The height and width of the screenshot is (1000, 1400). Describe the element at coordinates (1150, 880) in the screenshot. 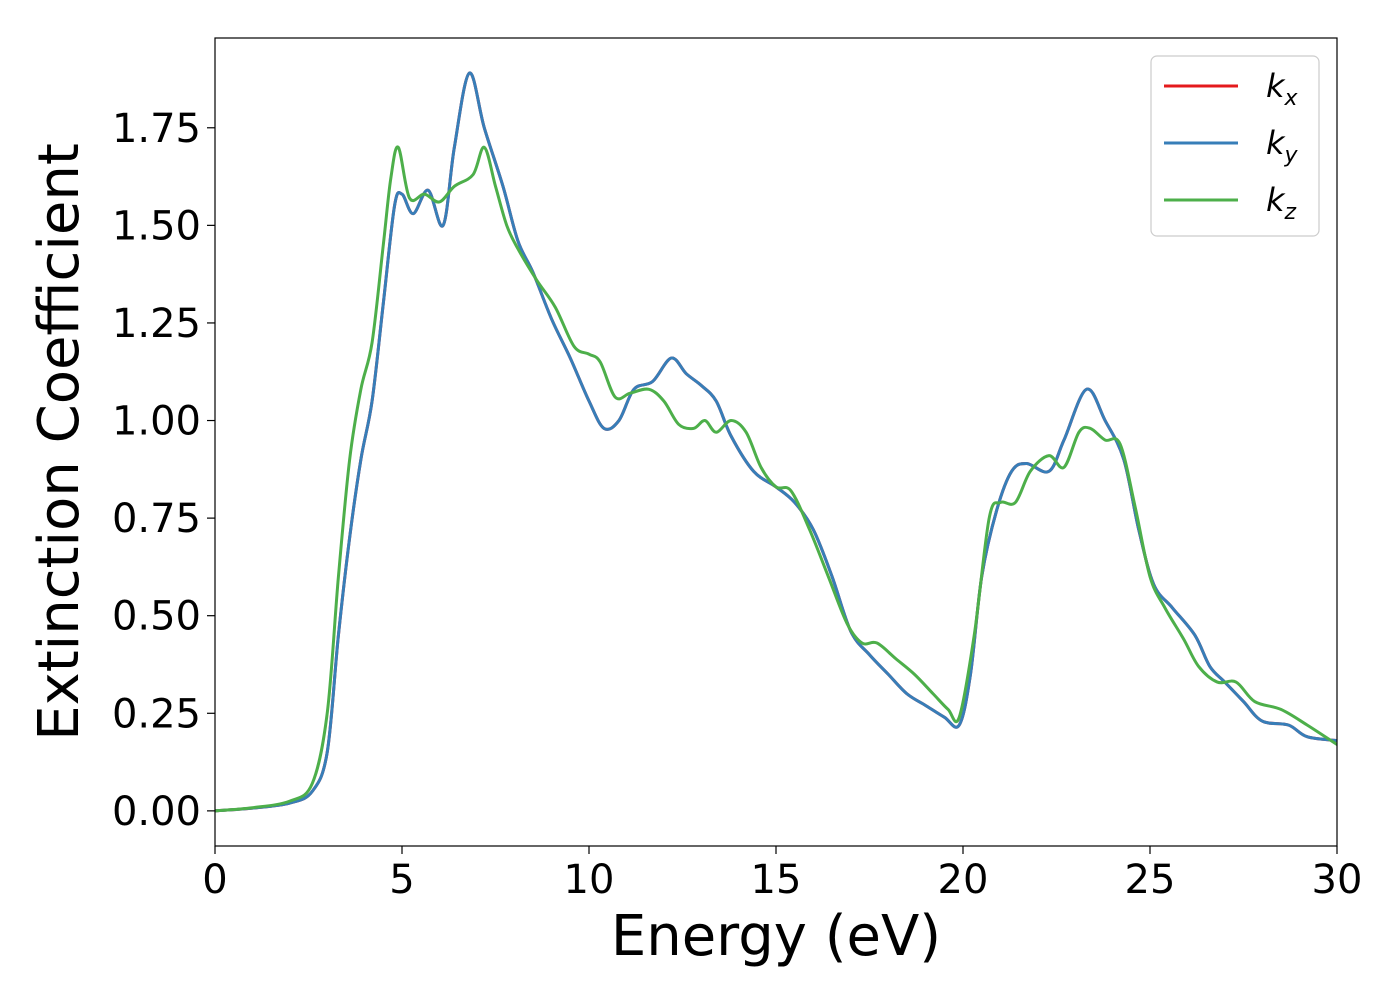

I see `x-tick-label: 25` at that location.